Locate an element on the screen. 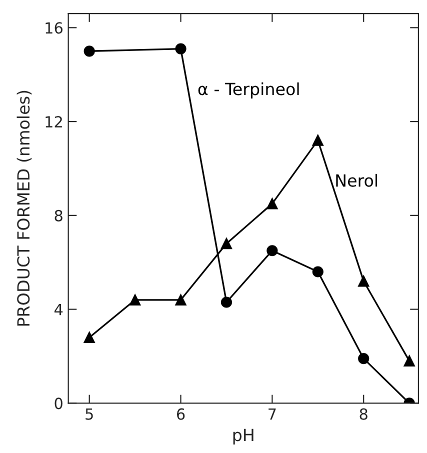 This screenshot has width=427, height=453. y-tick-label: 8 is located at coordinates (58, 216).